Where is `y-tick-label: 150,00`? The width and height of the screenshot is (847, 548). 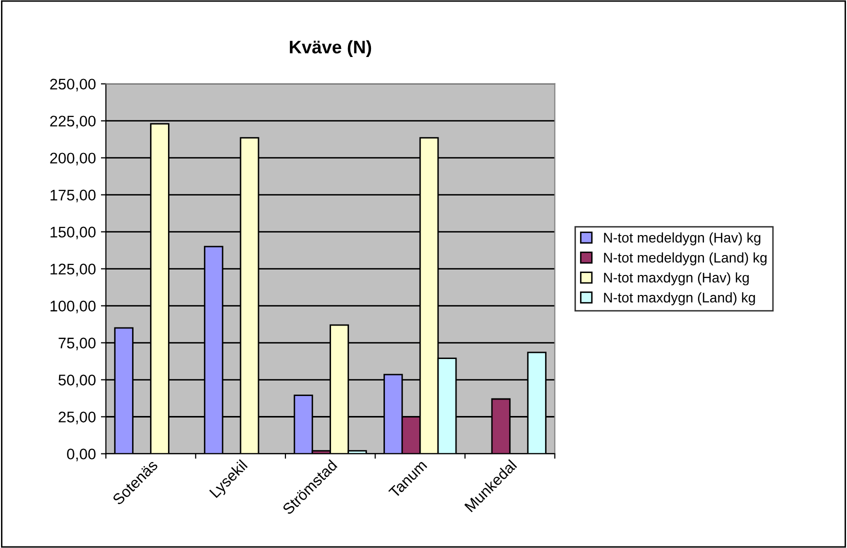
y-tick-label: 150,00 is located at coordinates (73, 233).